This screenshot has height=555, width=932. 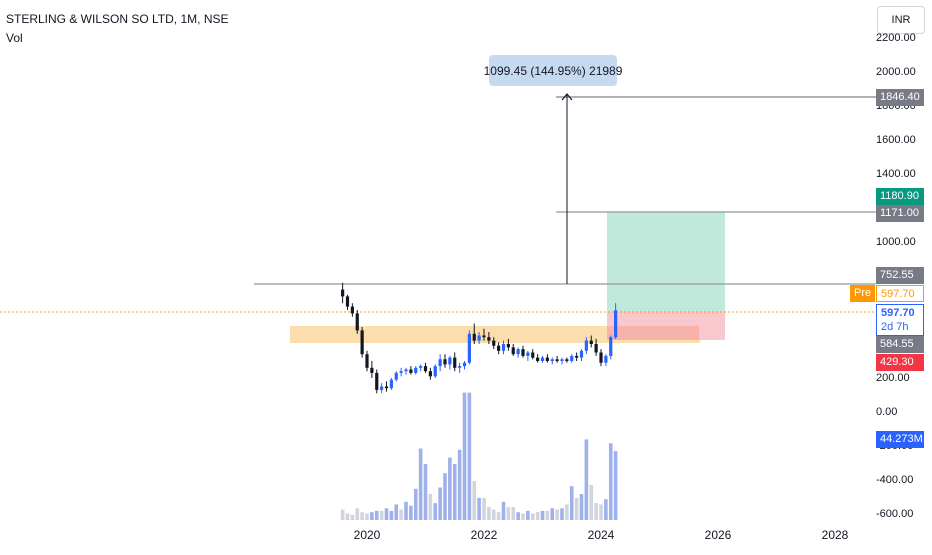 I want to click on x-tick-label: 2028, so click(x=835, y=535).